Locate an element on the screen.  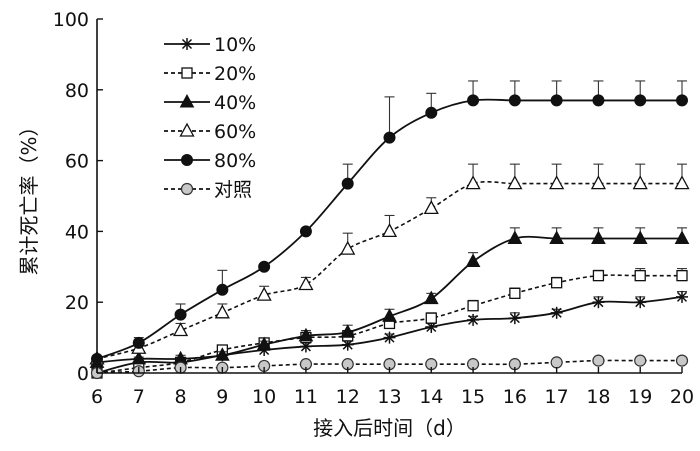
legend-label: 80% is located at coordinates (235, 161).